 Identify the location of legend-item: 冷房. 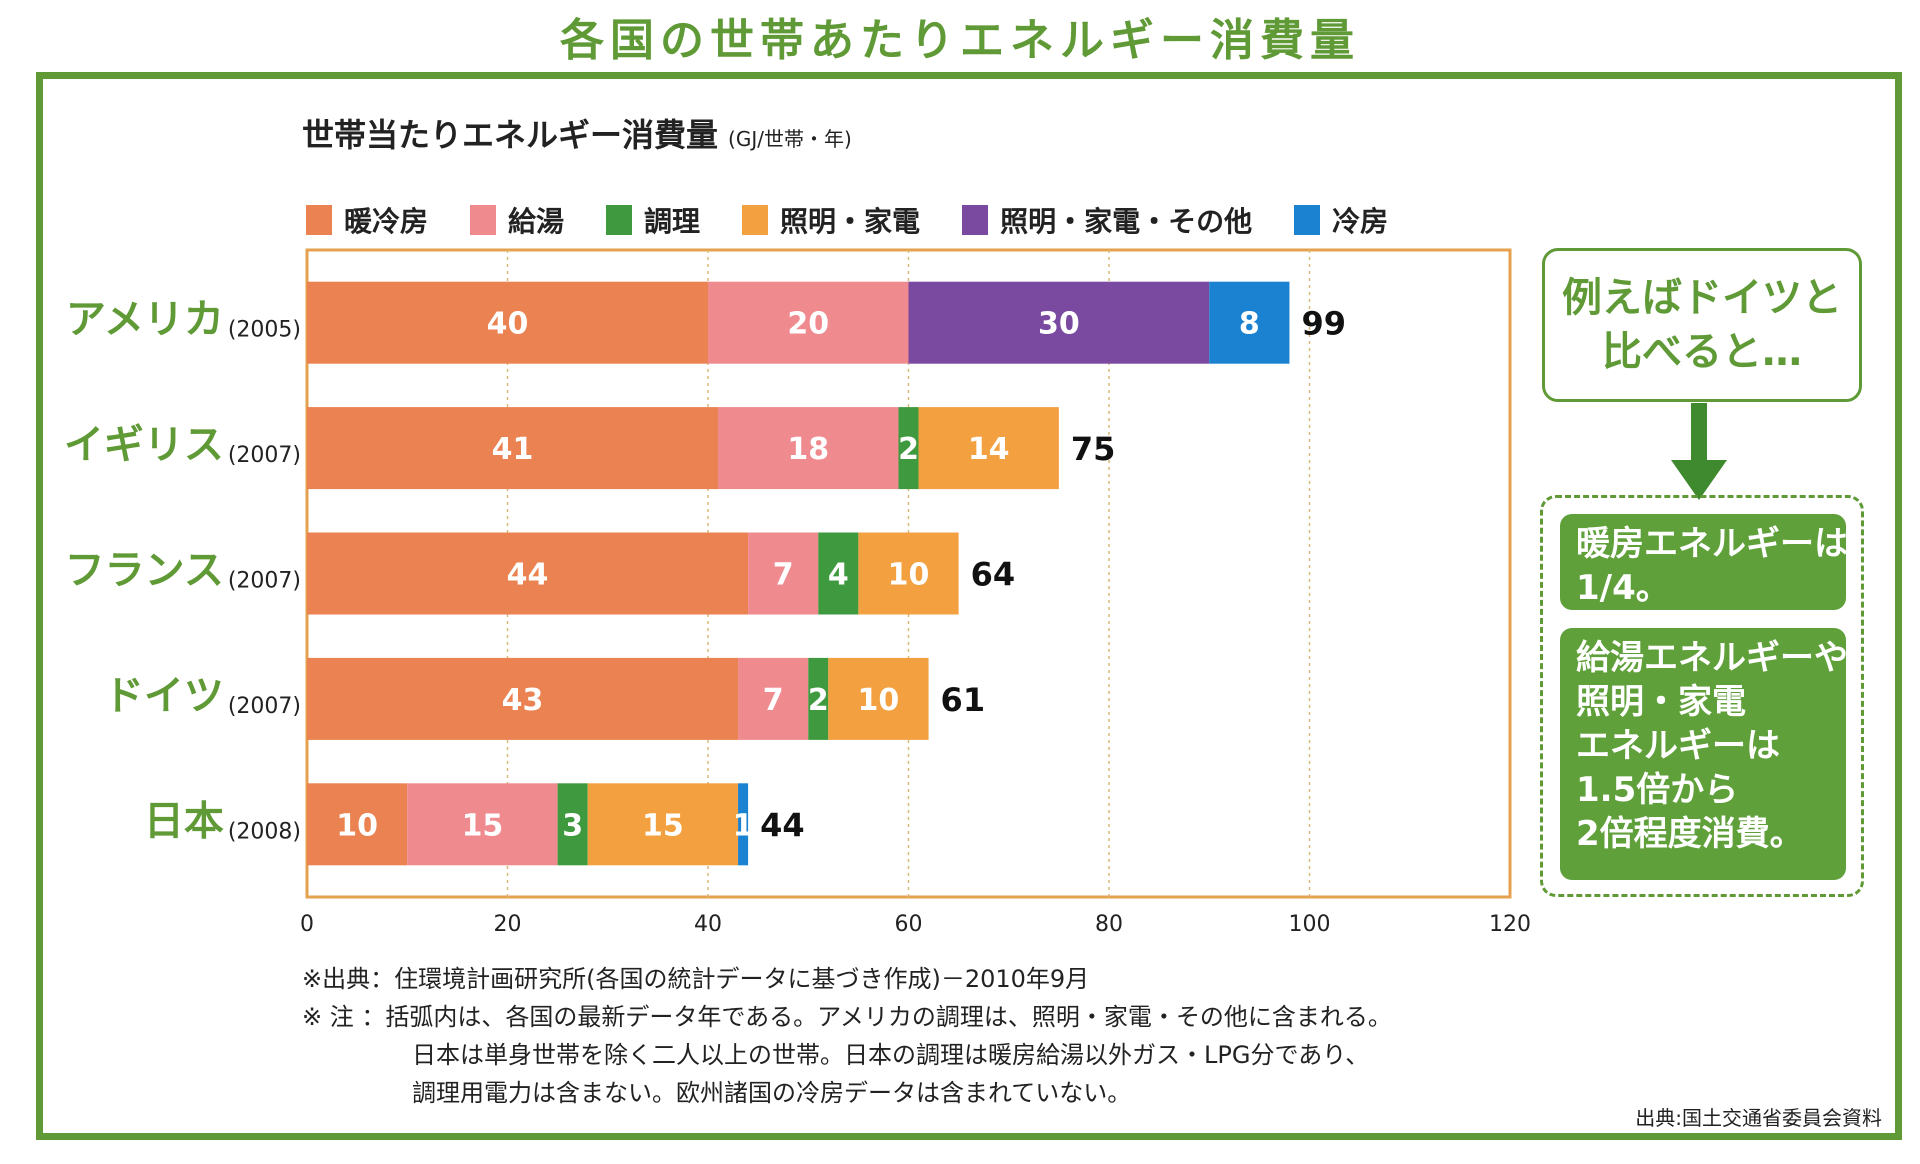
(1341, 220).